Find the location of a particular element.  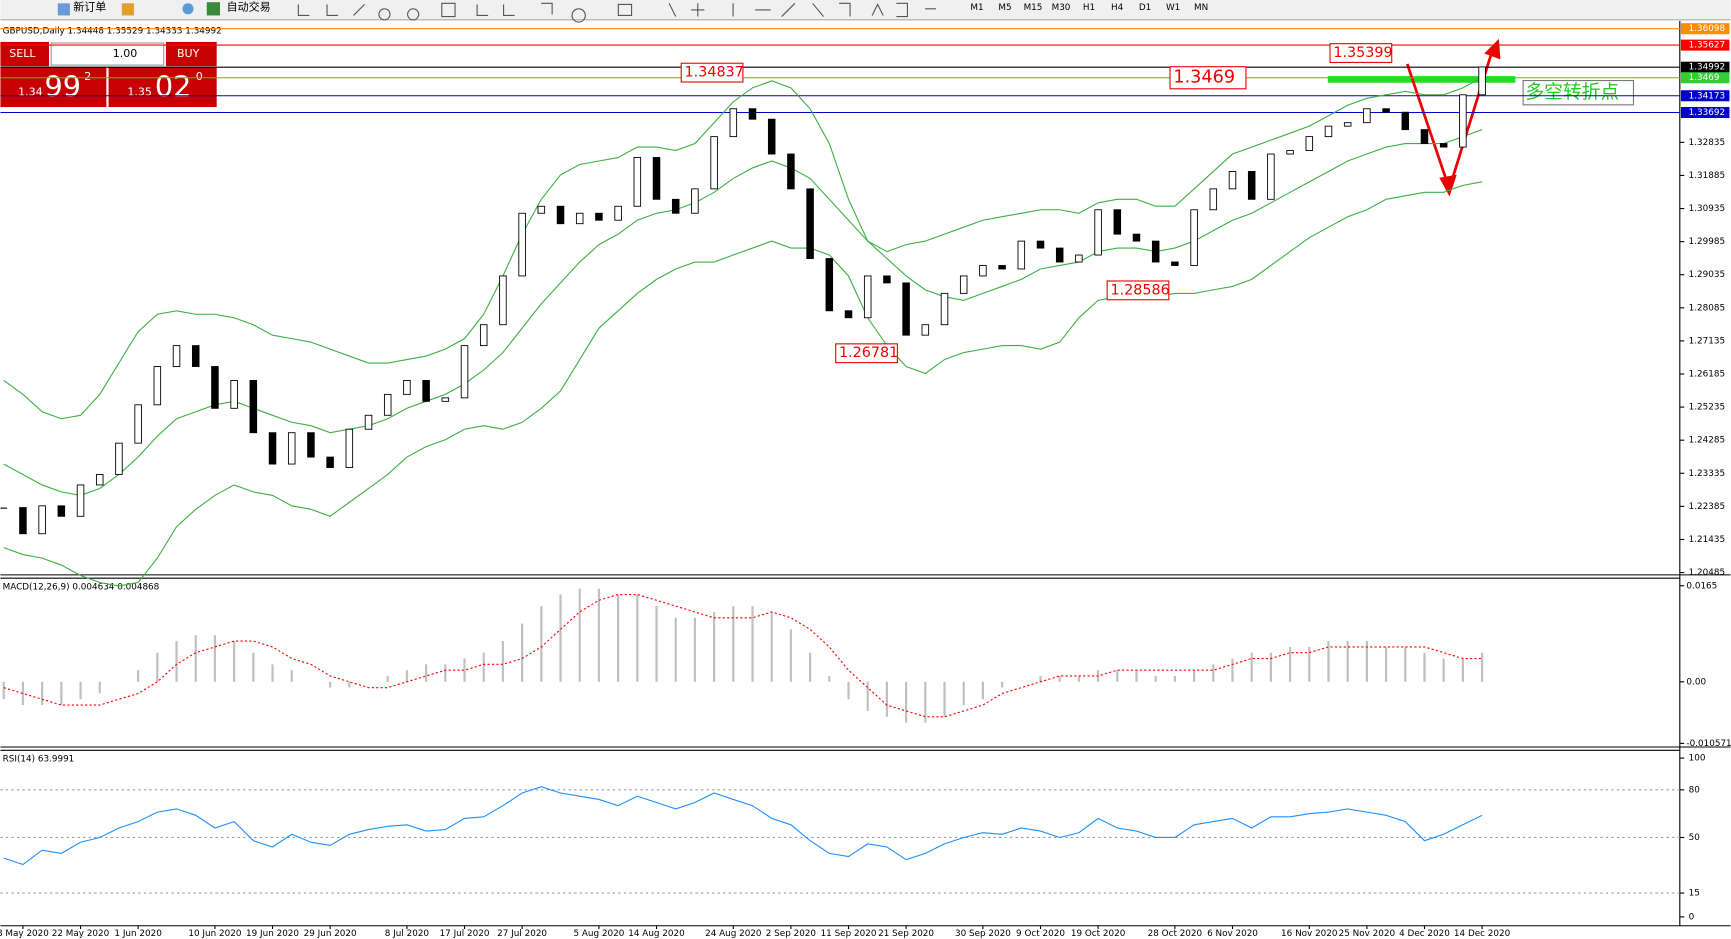

y-tick-label: 1.31885 is located at coordinates (1707, 176).